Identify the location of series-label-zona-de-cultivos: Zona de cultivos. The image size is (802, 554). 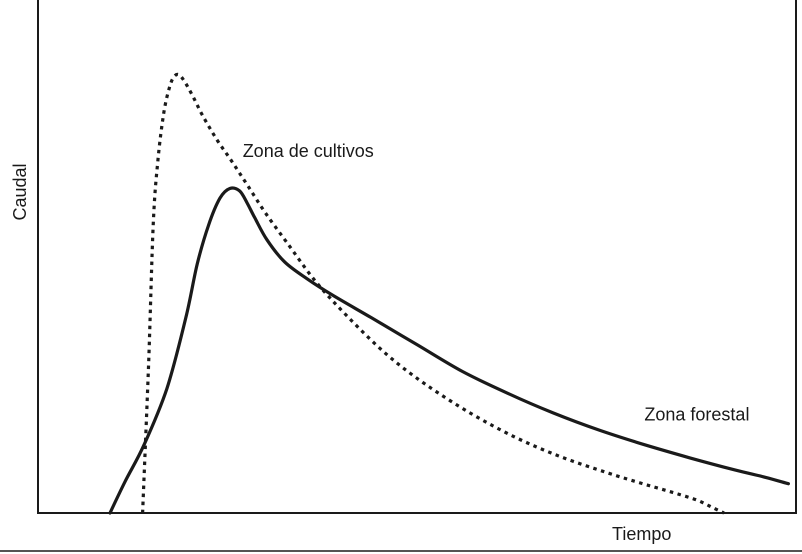
(308, 151).